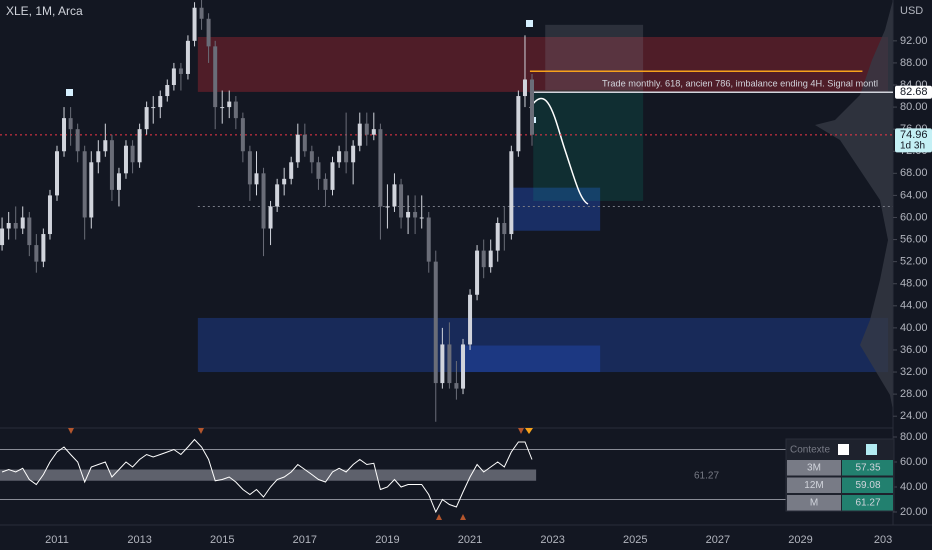 Image resolution: width=932 pixels, height=550 pixels. Describe the element at coordinates (44, 11) in the screenshot. I see `chart-title: XLE, 1M, Arca` at that location.